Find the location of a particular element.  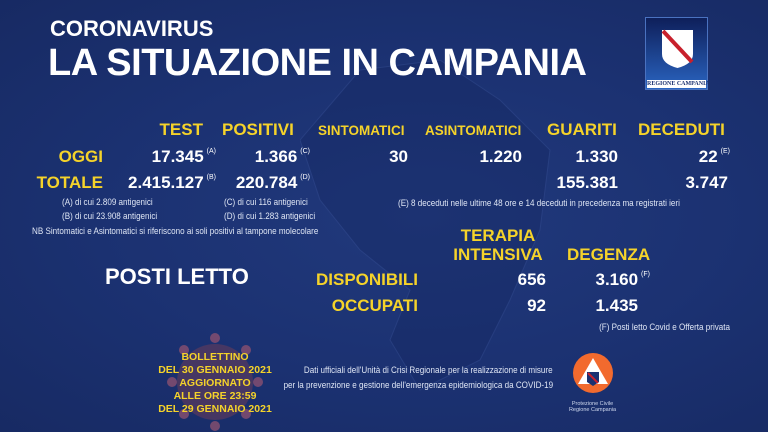

kicker: CORONAVIRUS is located at coordinates (132, 28).